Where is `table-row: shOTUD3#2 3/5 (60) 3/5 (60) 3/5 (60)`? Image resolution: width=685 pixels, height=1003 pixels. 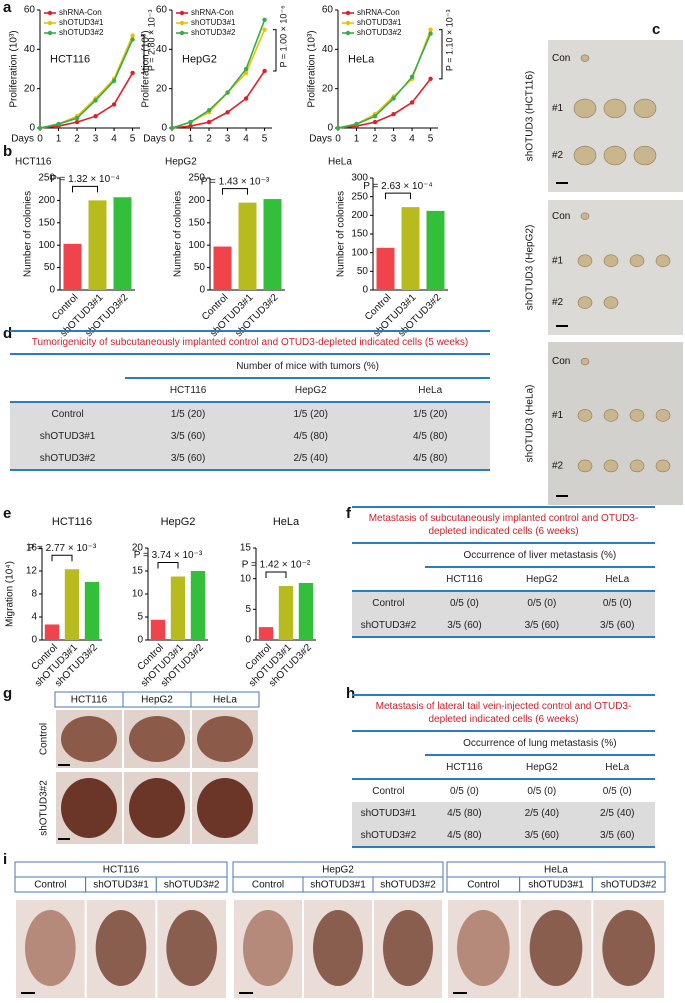
table-row: shOTUD3#2 3/5 (60) 3/5 (60) 3/5 (60) is located at coordinates (503, 626).